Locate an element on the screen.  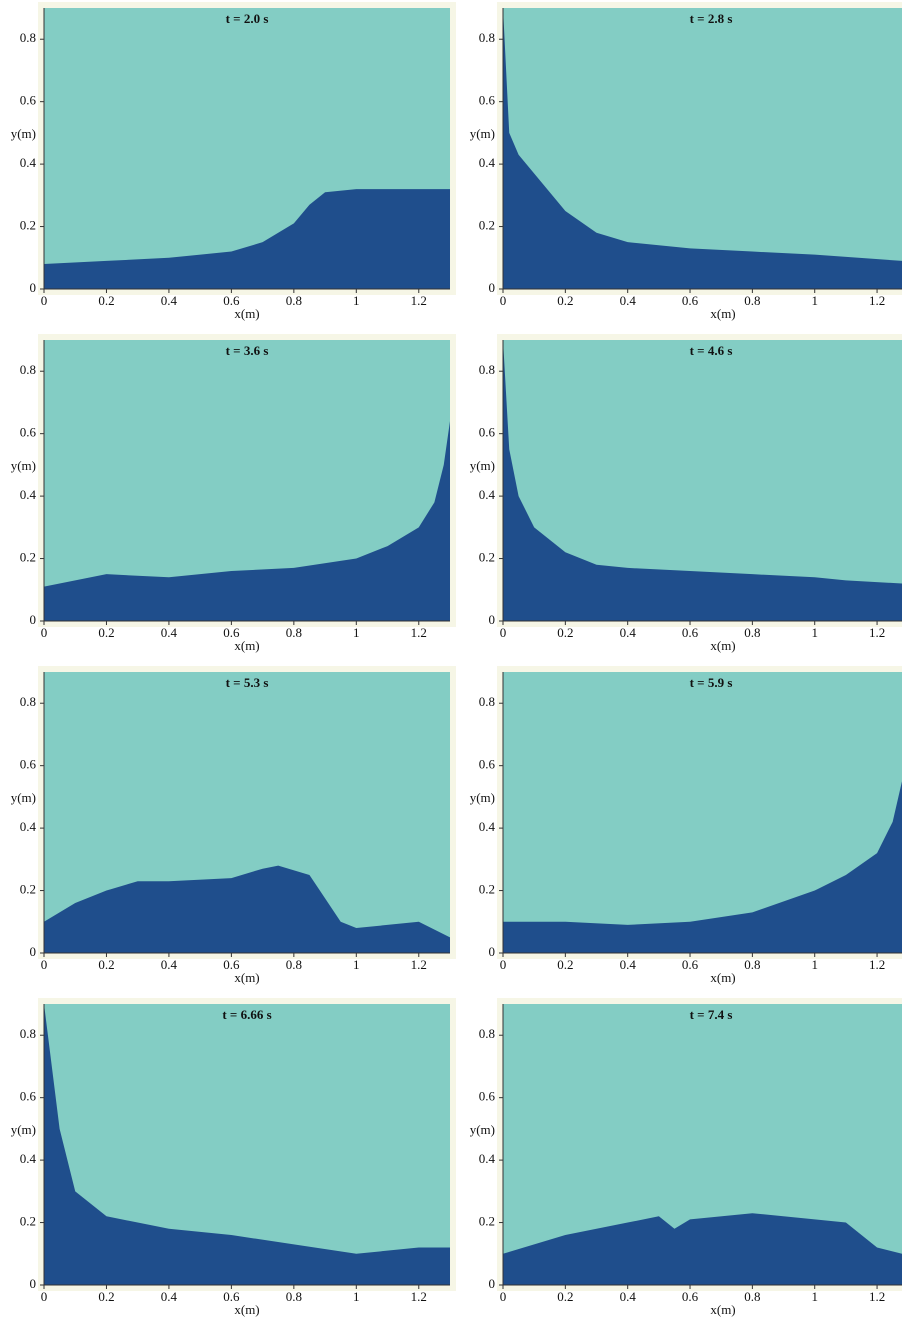
panel-title: t = 5.3 s is located at coordinates (247, 682).